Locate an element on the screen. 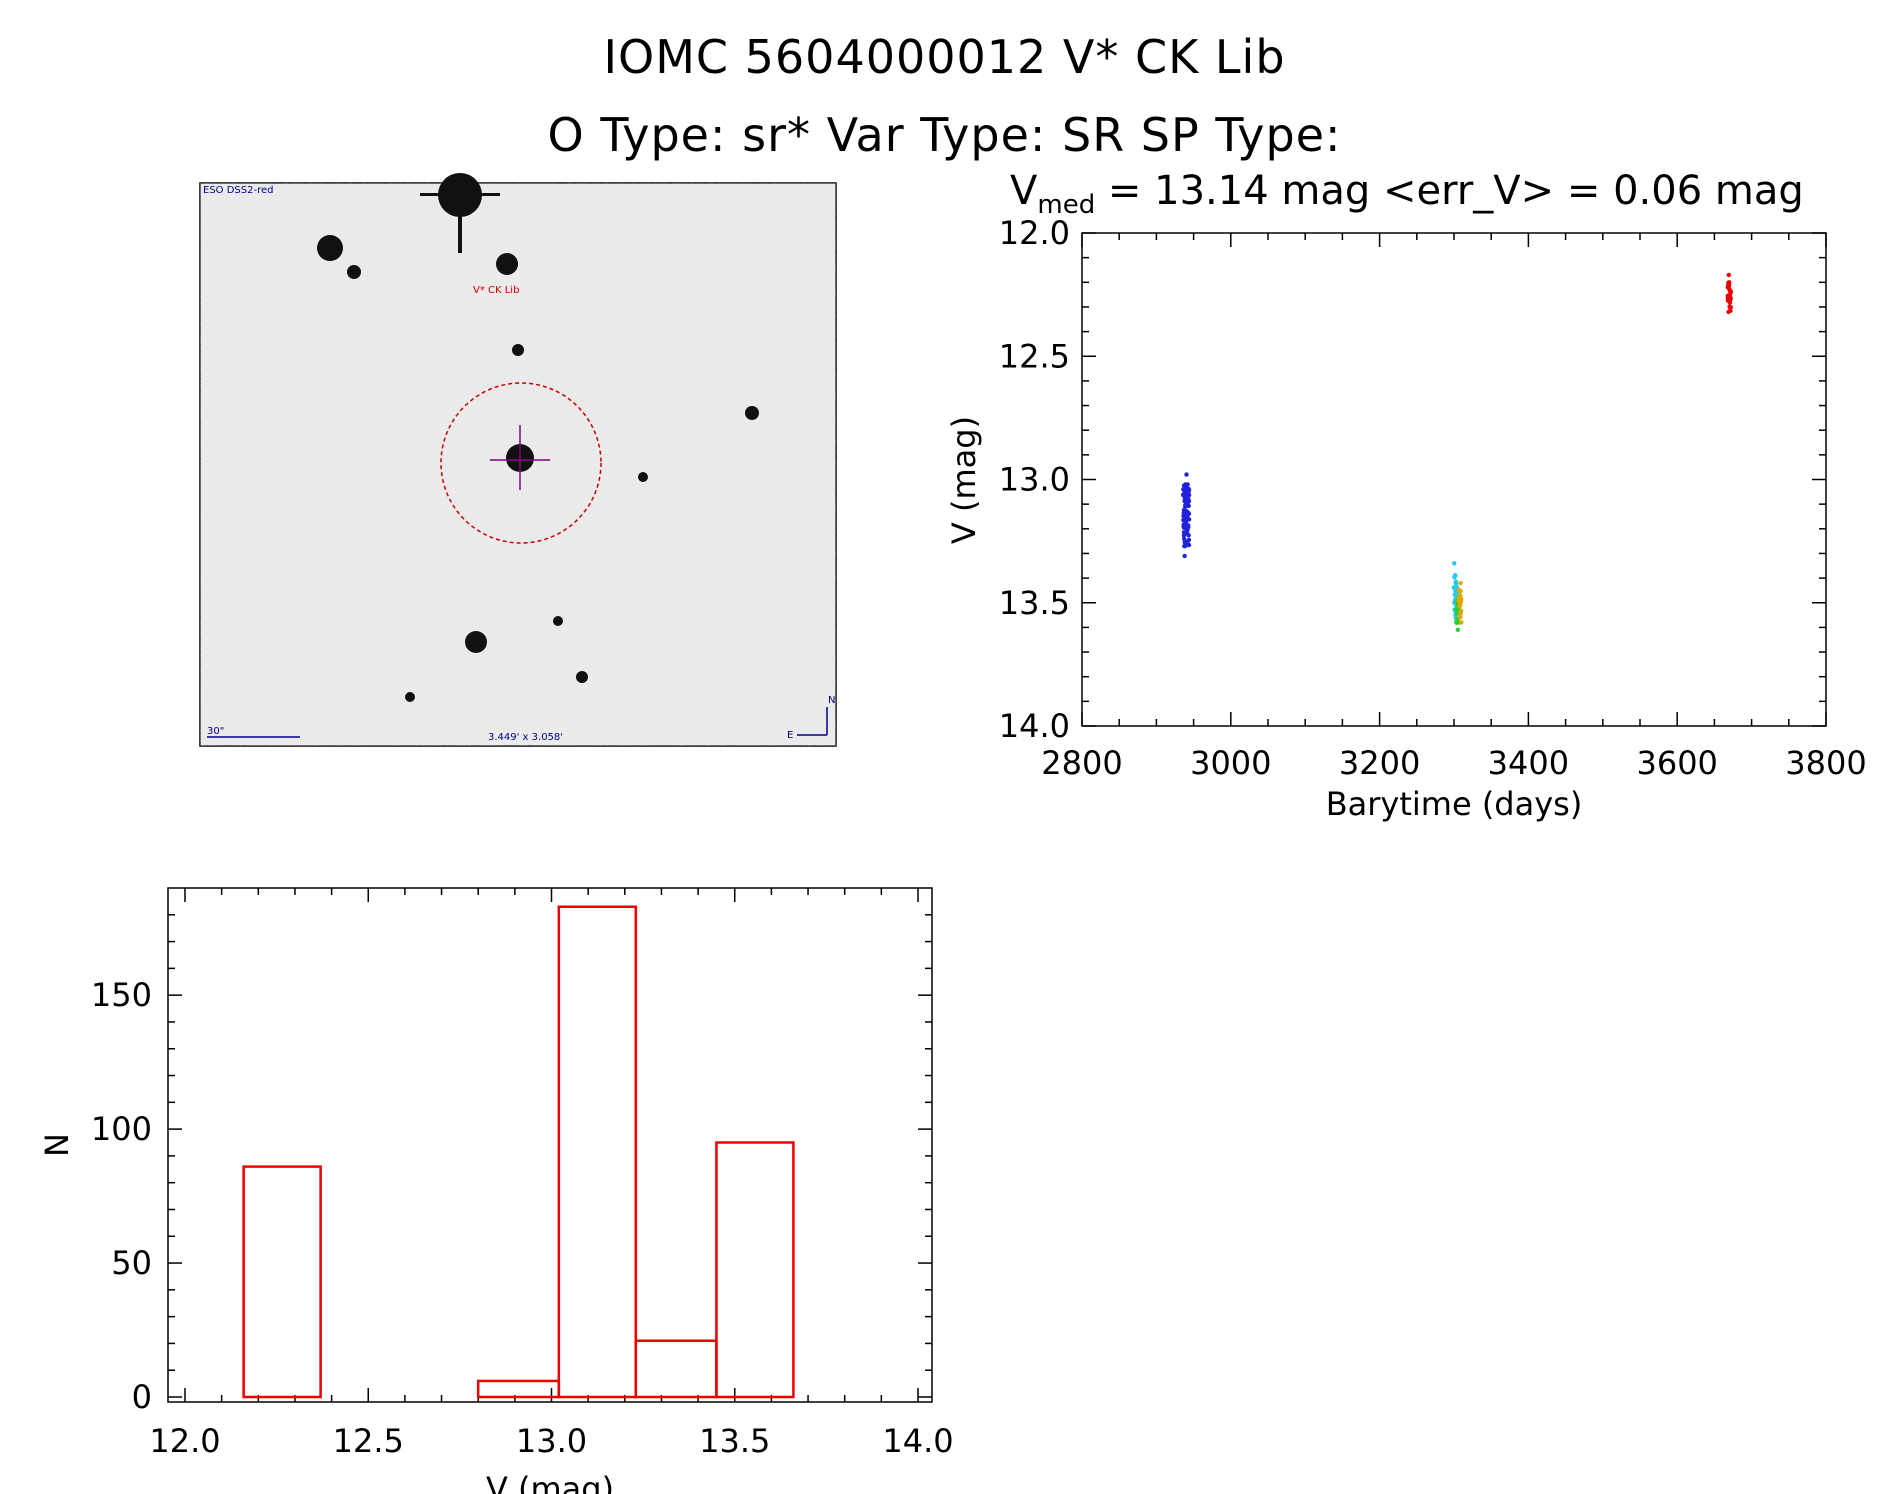 Image resolution: width=1889 pixels, height=1494 pixels. target-circle is located at coordinates (521, 463).